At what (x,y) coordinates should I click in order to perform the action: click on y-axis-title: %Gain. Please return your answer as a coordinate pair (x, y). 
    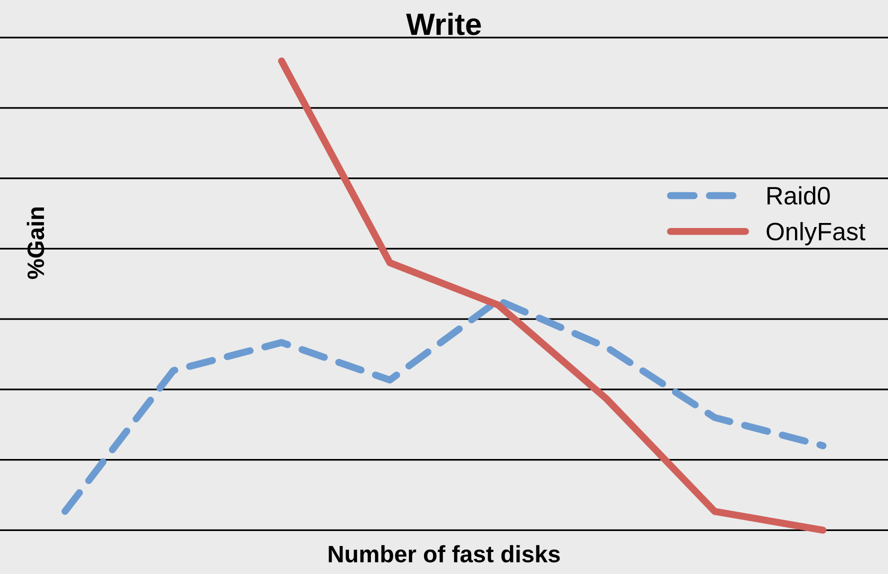
    Looking at the image, I should click on (35, 243).